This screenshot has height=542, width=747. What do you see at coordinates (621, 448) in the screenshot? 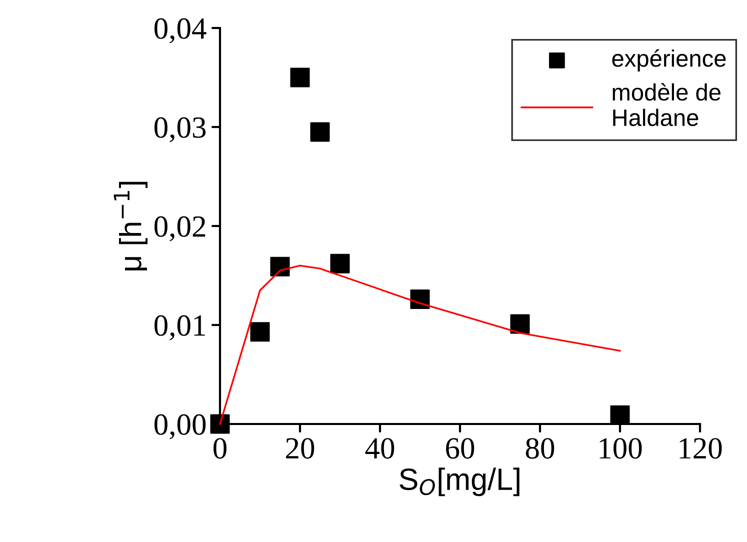
I see `x-tick-label: 100` at bounding box center [621, 448].